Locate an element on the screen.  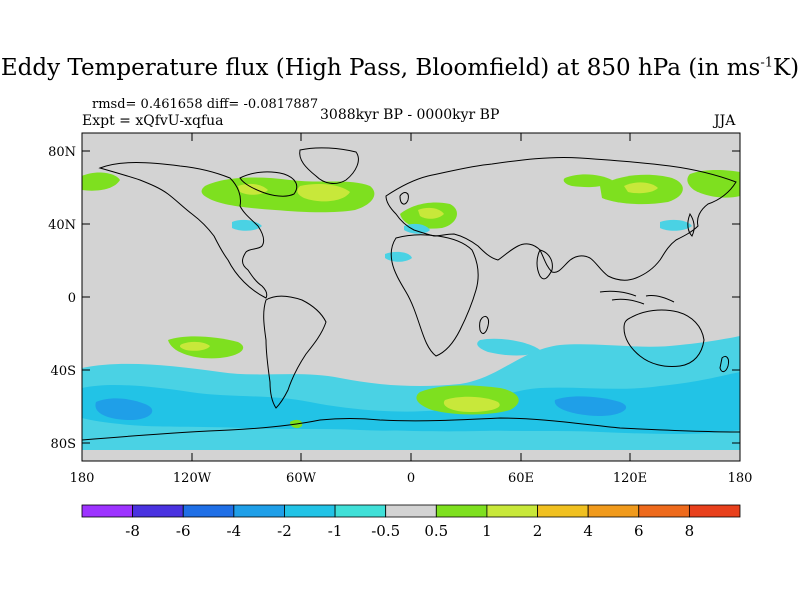
coastline-greenland is located at coordinates (329, 165).